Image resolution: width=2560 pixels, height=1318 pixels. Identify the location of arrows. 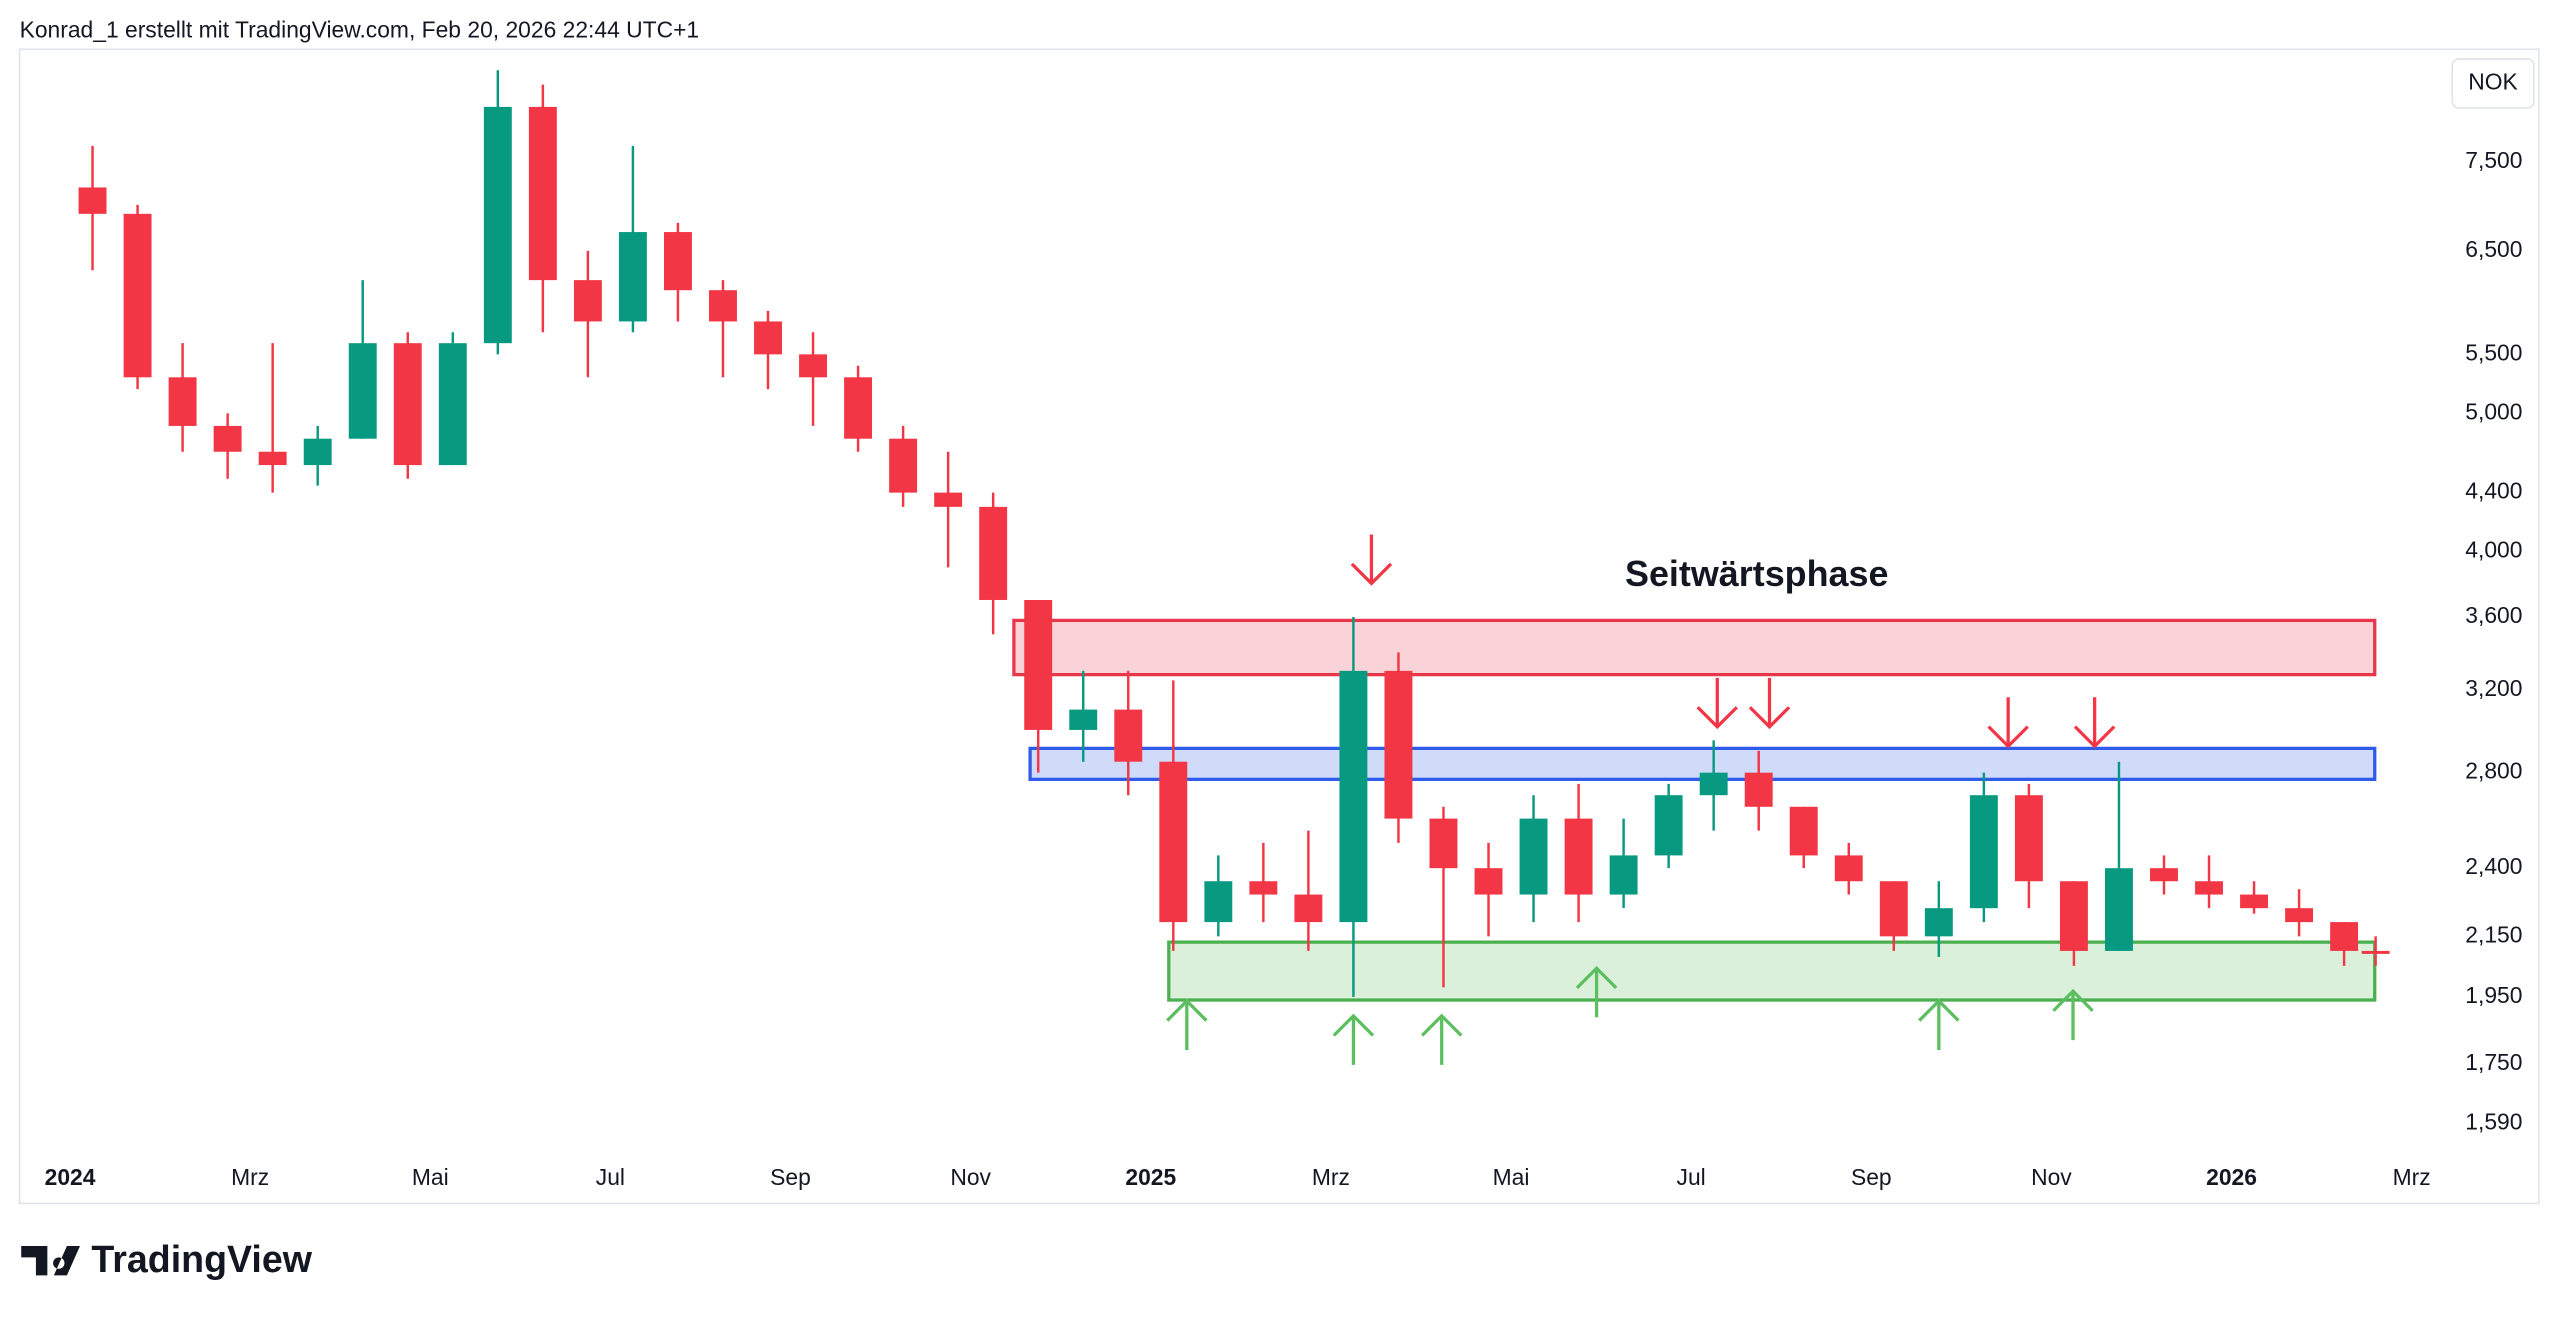
(1641, 799).